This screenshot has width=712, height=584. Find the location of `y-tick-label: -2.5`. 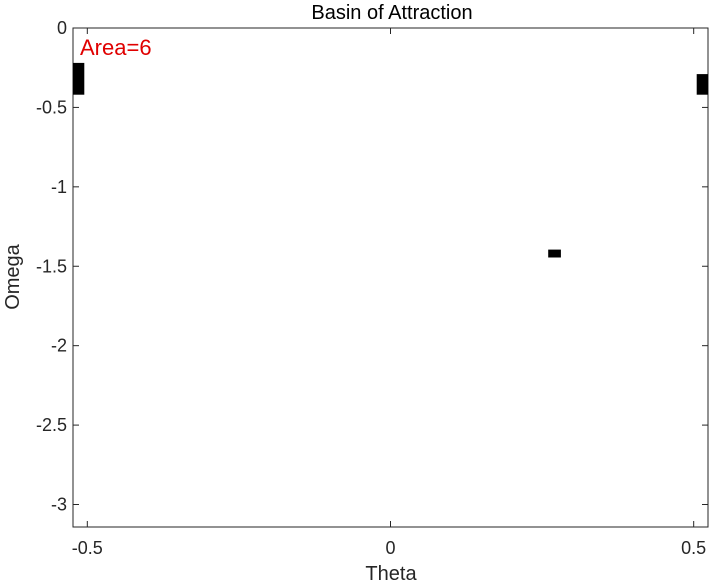

y-tick-label: -2.5 is located at coordinates (51, 425).